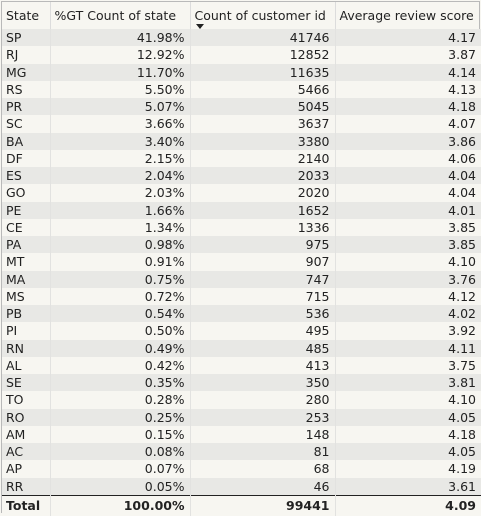 Image resolution: width=481 pixels, height=516 pixels. What do you see at coordinates (263, 505) in the screenshot?
I see `total-count: 99441` at bounding box center [263, 505].